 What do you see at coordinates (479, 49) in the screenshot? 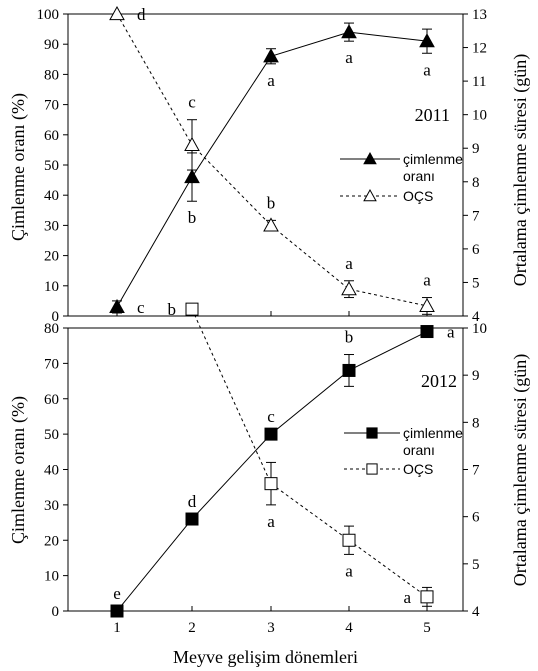
I see `y2-tick-label: 12` at bounding box center [479, 49].